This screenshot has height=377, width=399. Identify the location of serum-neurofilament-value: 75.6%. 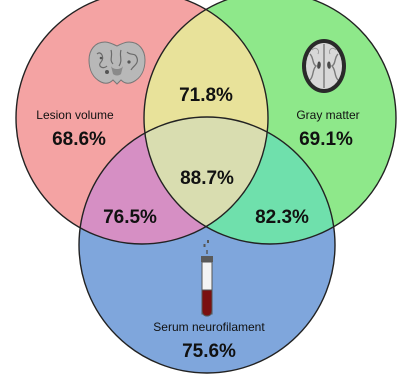
(209, 351).